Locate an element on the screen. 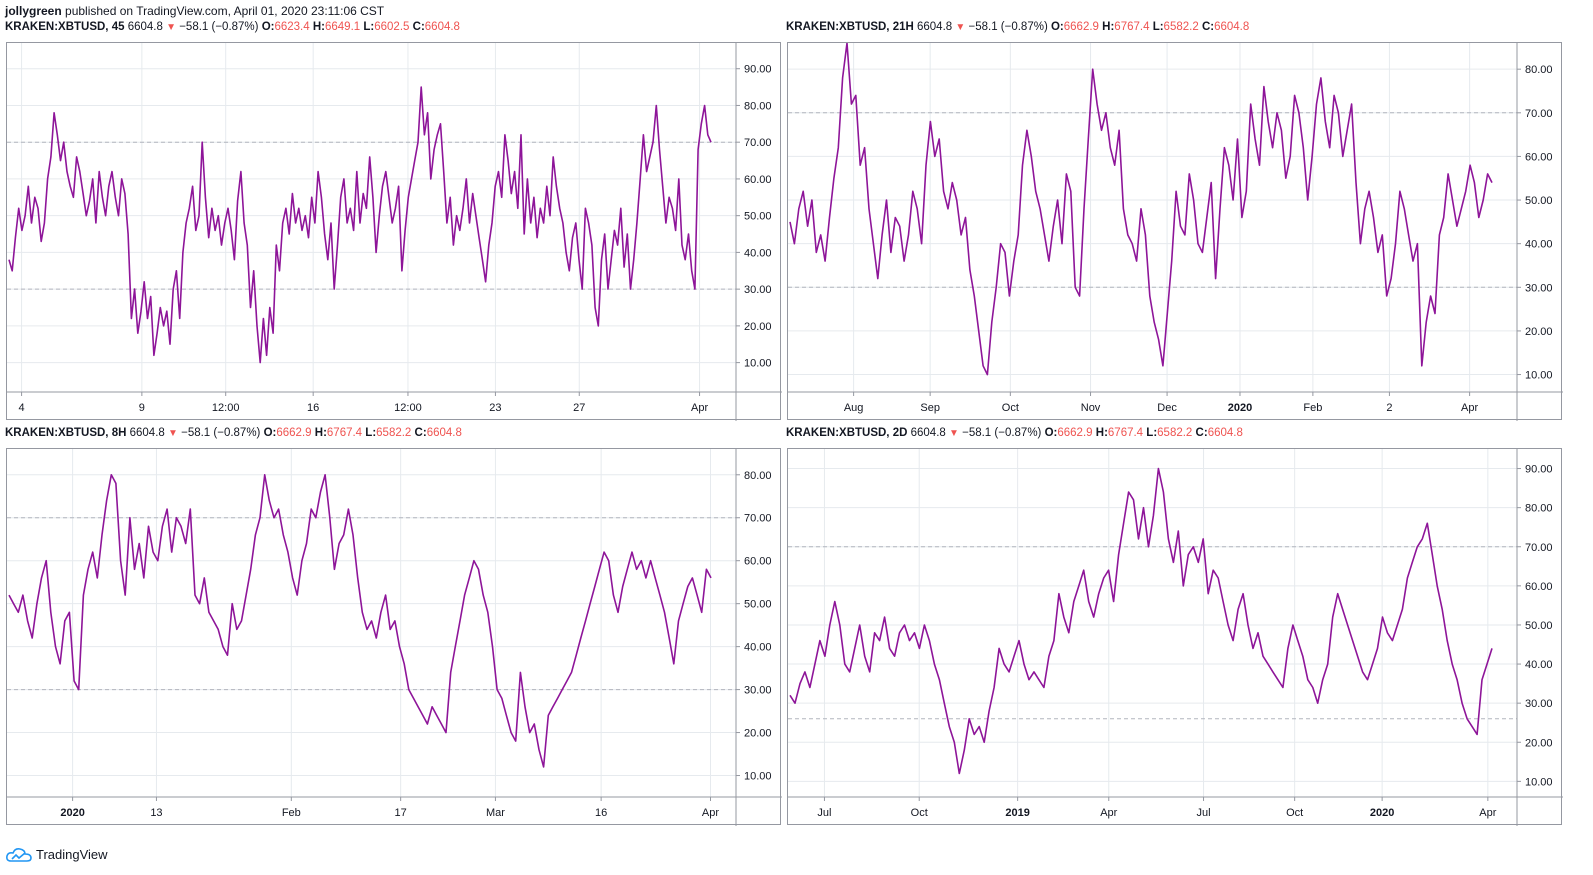  open-value: 6623.4 is located at coordinates (292, 27).